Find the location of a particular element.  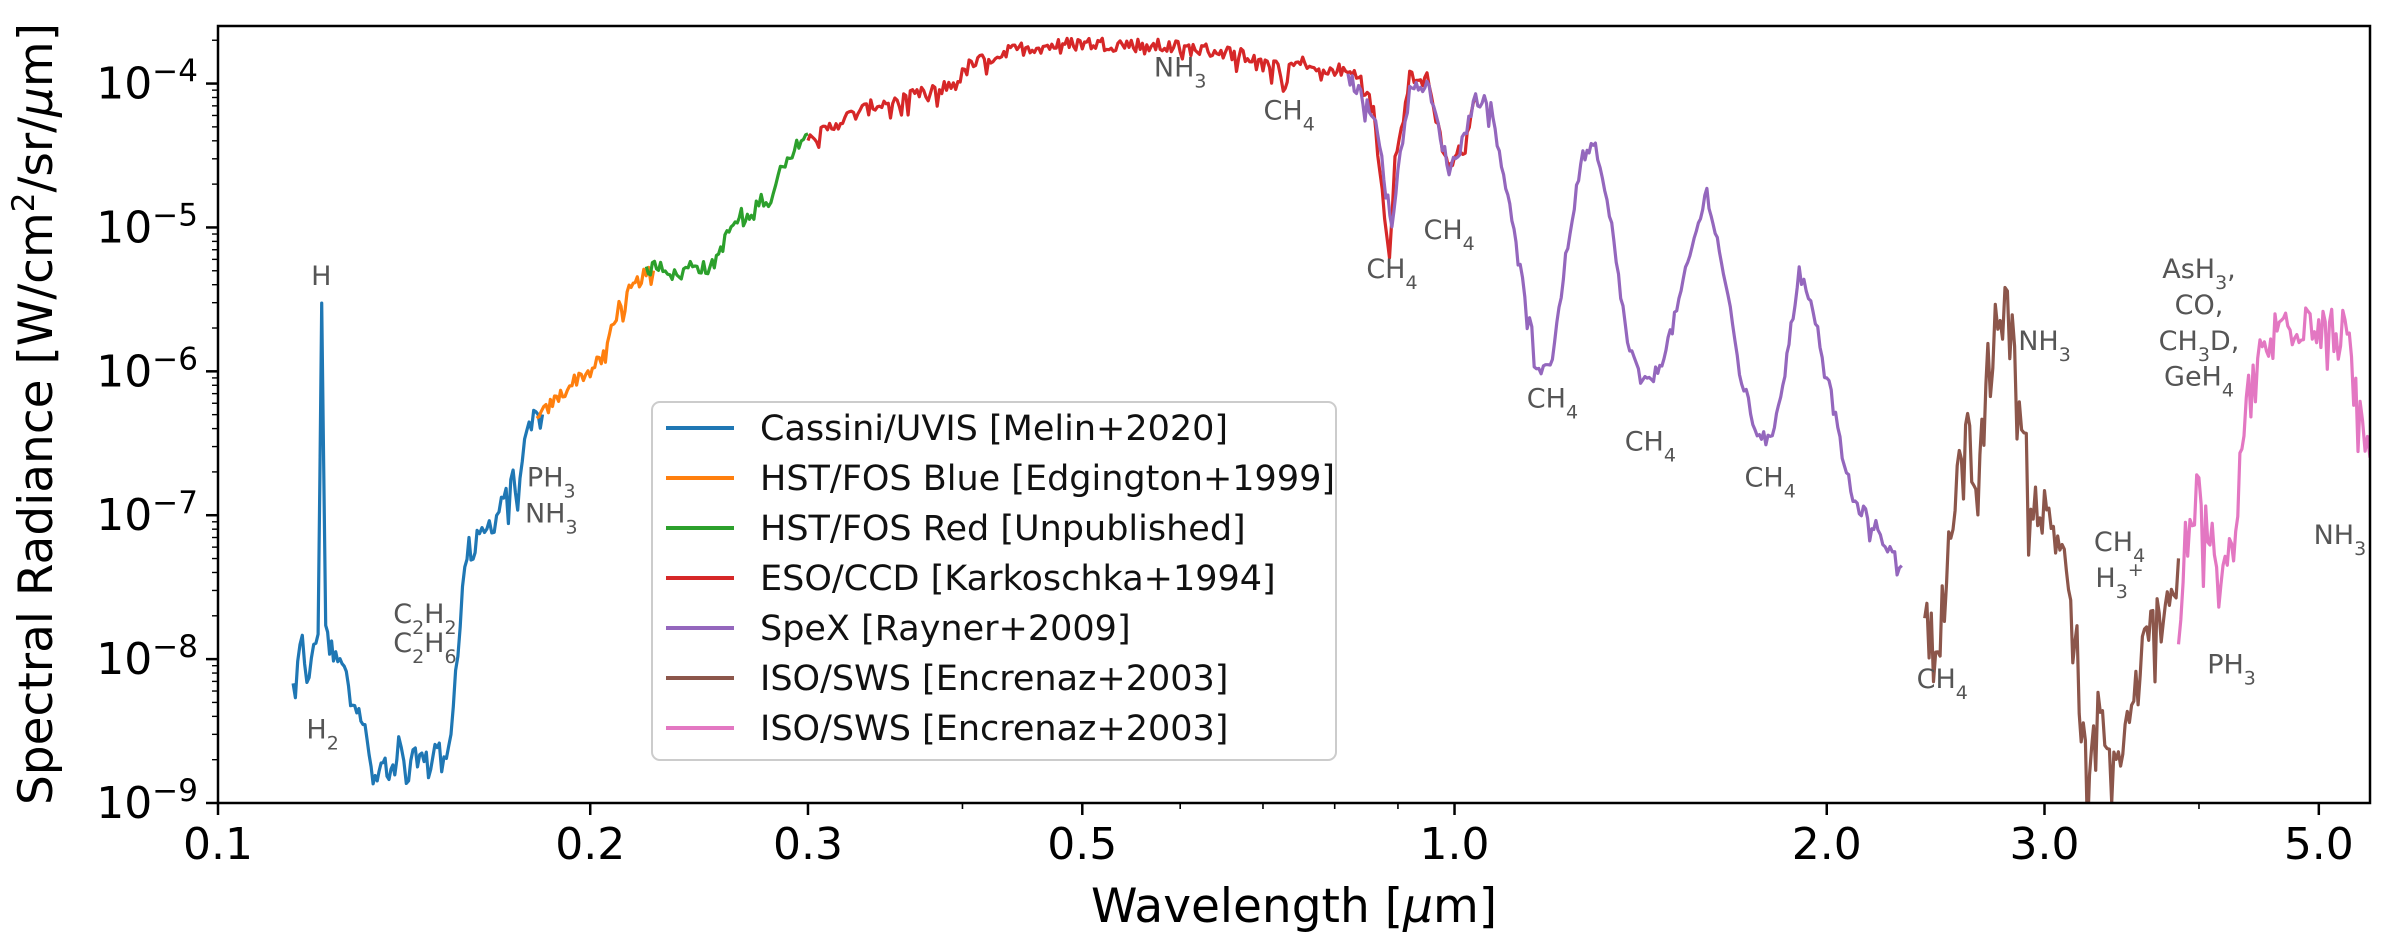

legend-label-3: ESO/CCD [Karkoschka+1994] is located at coordinates (1018, 579).